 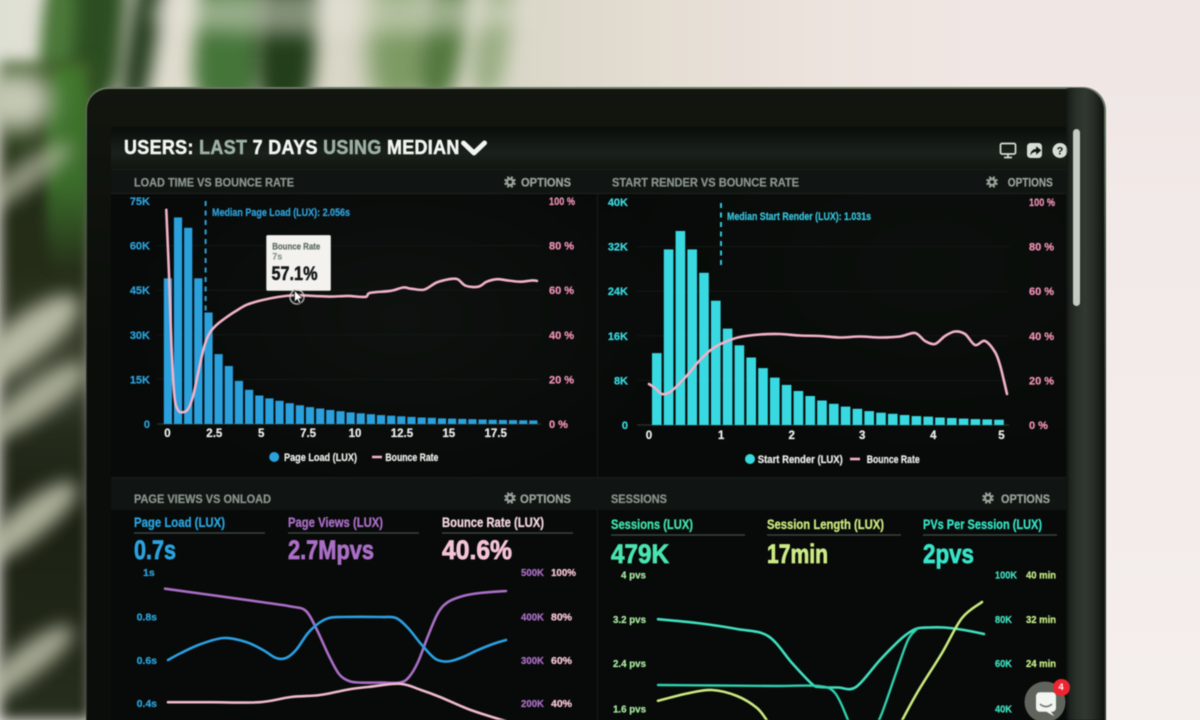 What do you see at coordinates (797, 554) in the screenshot?
I see `svg-text: 17min` at bounding box center [797, 554].